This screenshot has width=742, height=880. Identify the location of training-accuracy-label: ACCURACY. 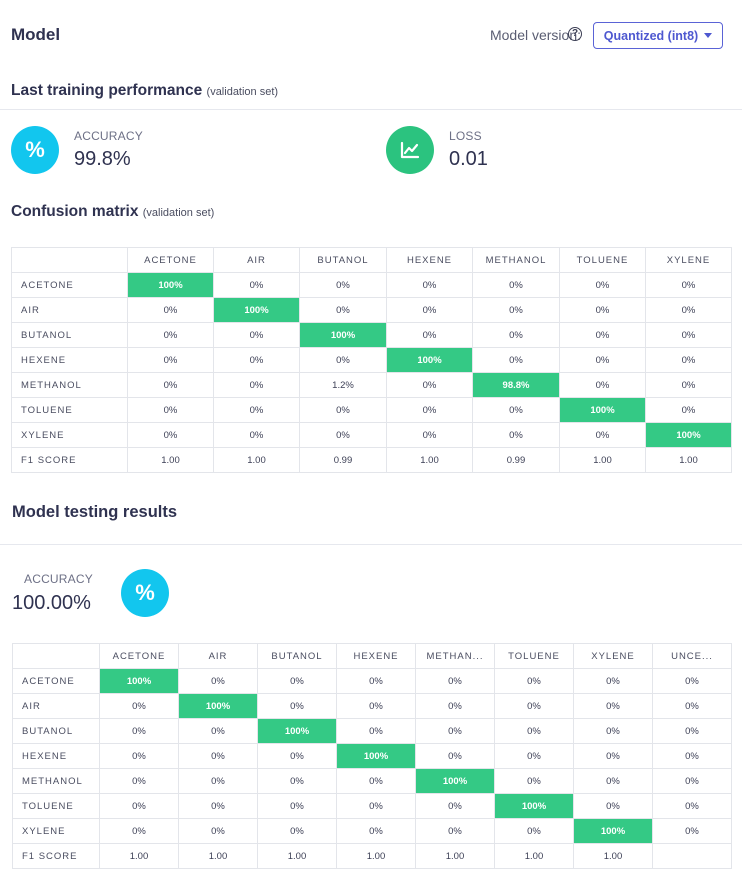
(108, 136).